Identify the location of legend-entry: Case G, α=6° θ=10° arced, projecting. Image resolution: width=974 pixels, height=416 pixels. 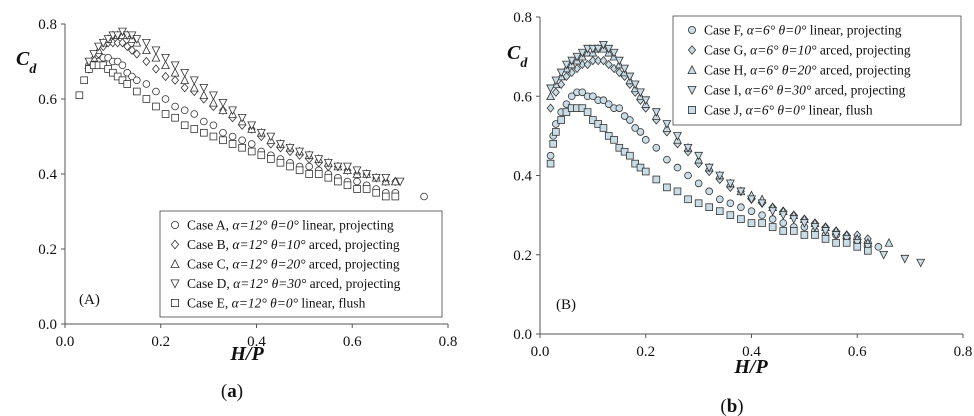
(807, 50).